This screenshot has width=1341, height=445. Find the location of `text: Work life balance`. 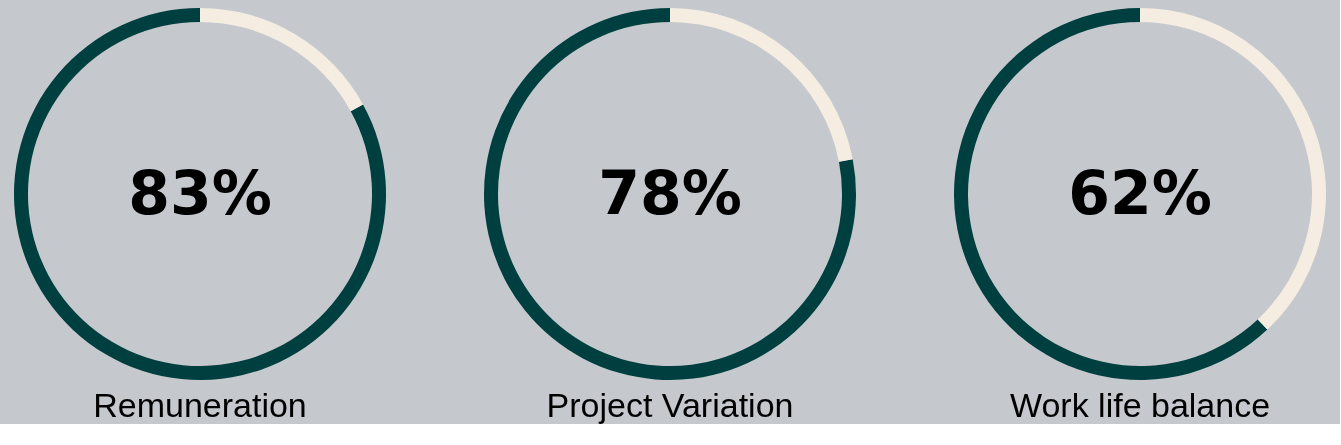

text: Work life balance is located at coordinates (1140, 405).